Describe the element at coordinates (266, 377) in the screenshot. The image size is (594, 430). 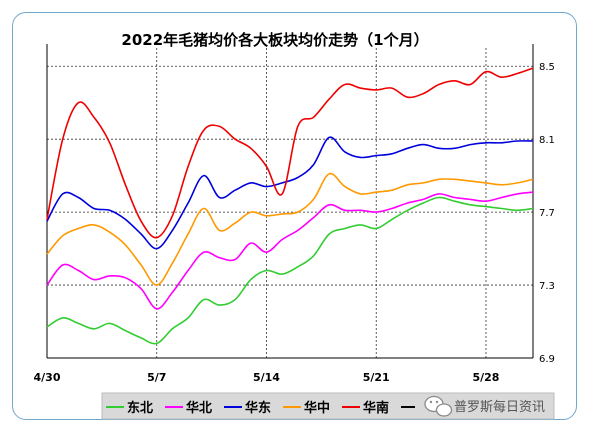
I see `x-tick-label: 5/14` at that location.